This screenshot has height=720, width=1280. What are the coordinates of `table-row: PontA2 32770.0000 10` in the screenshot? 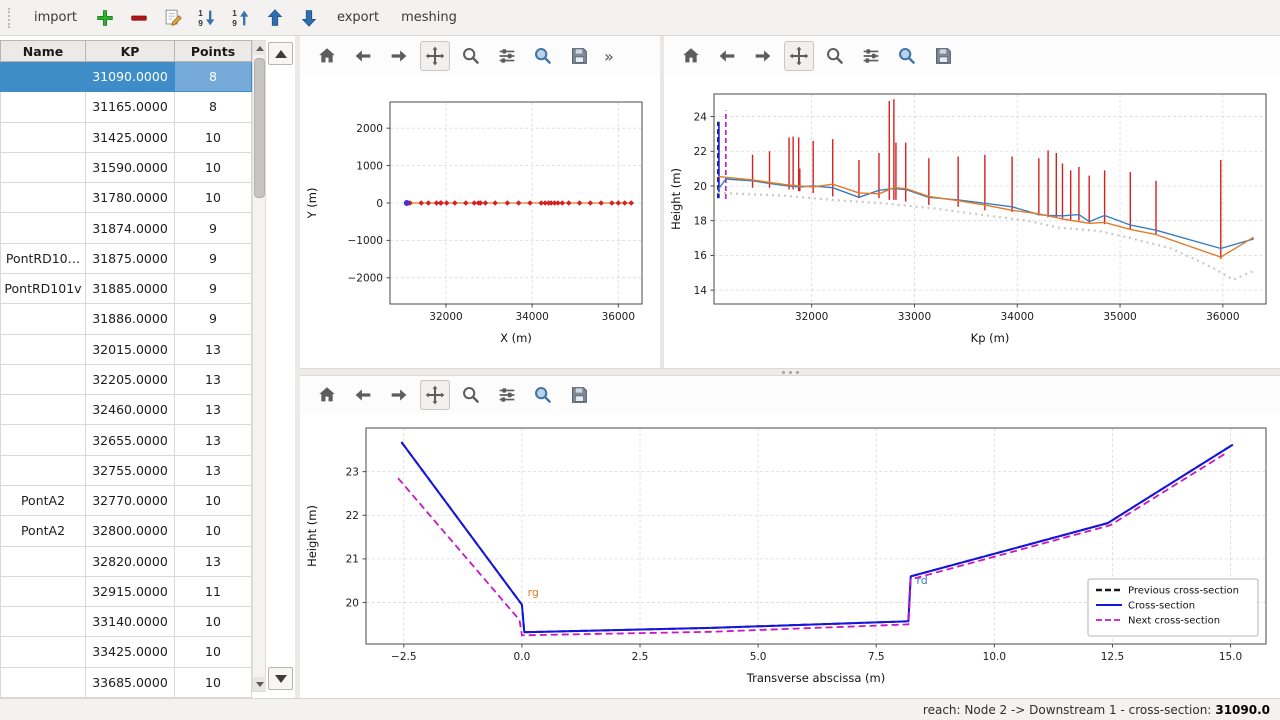 It's located at (126, 500).